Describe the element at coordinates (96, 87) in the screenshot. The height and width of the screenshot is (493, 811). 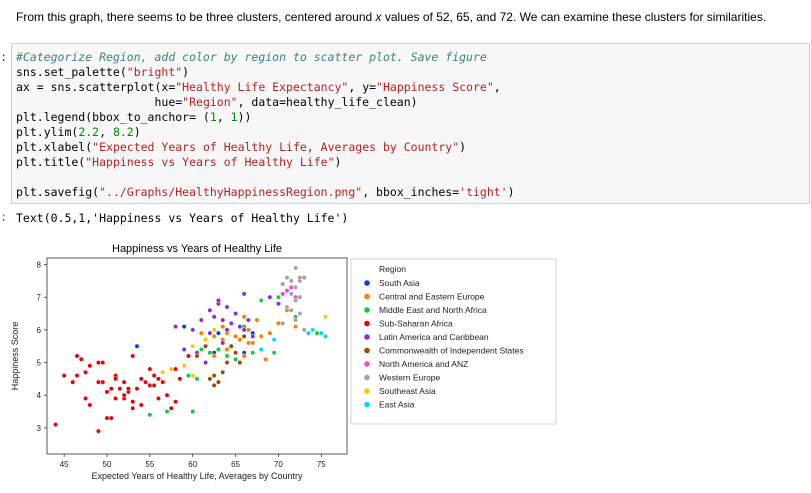
I see `code-token: ax = sns.scatterplot(x=` at that location.